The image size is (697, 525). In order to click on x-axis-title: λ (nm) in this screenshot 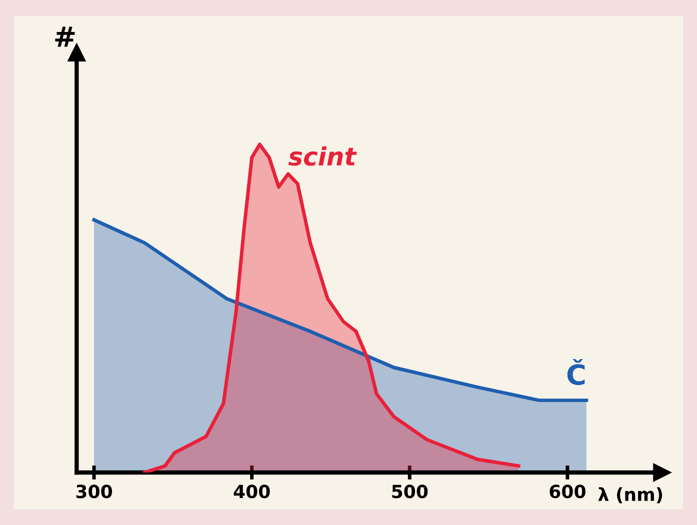, I will do `click(630, 495)`.